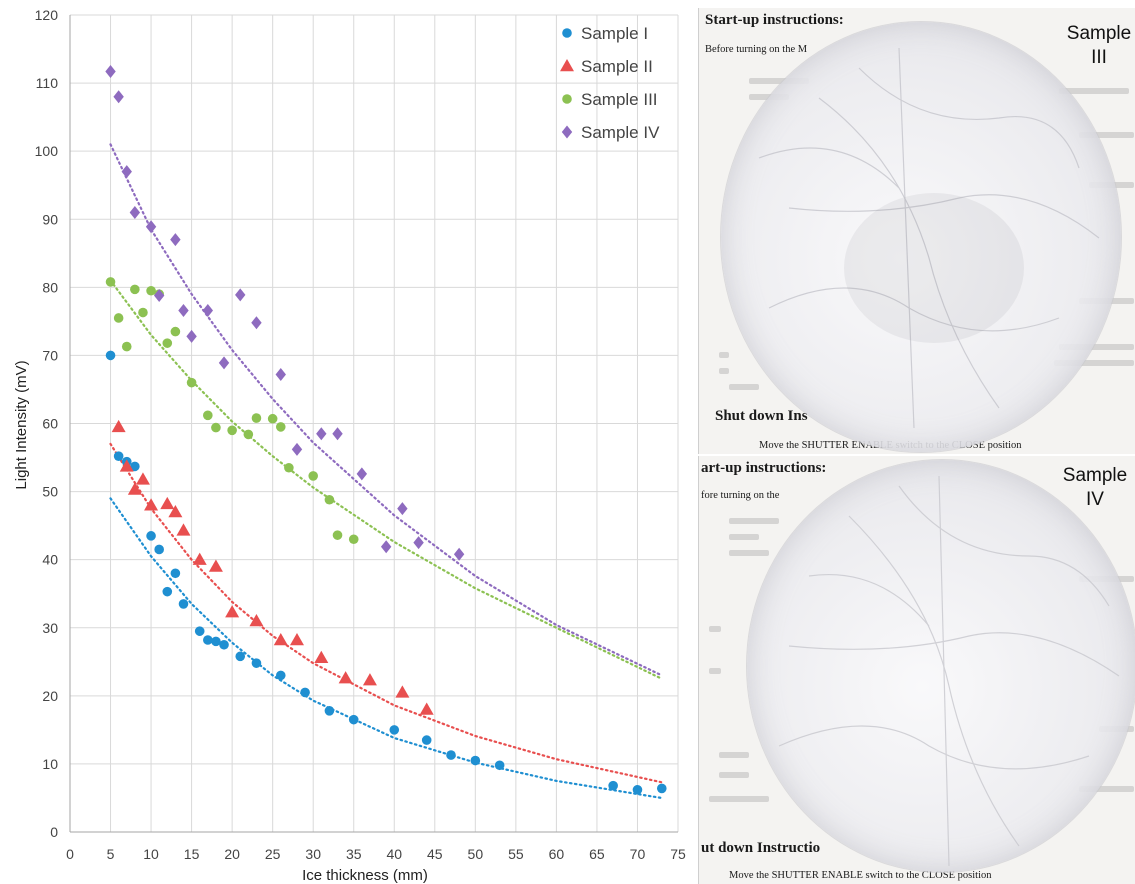  I want to click on x-tick-label: 10, so click(151, 854).